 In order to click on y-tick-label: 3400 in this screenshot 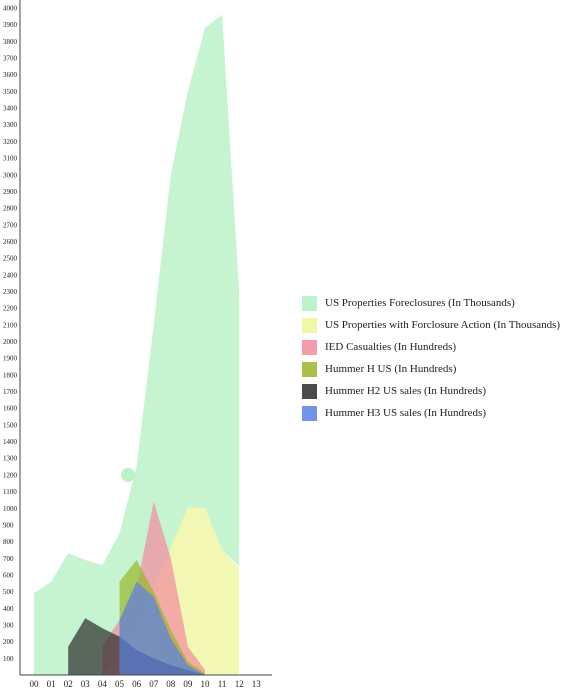, I will do `click(10, 109)`.